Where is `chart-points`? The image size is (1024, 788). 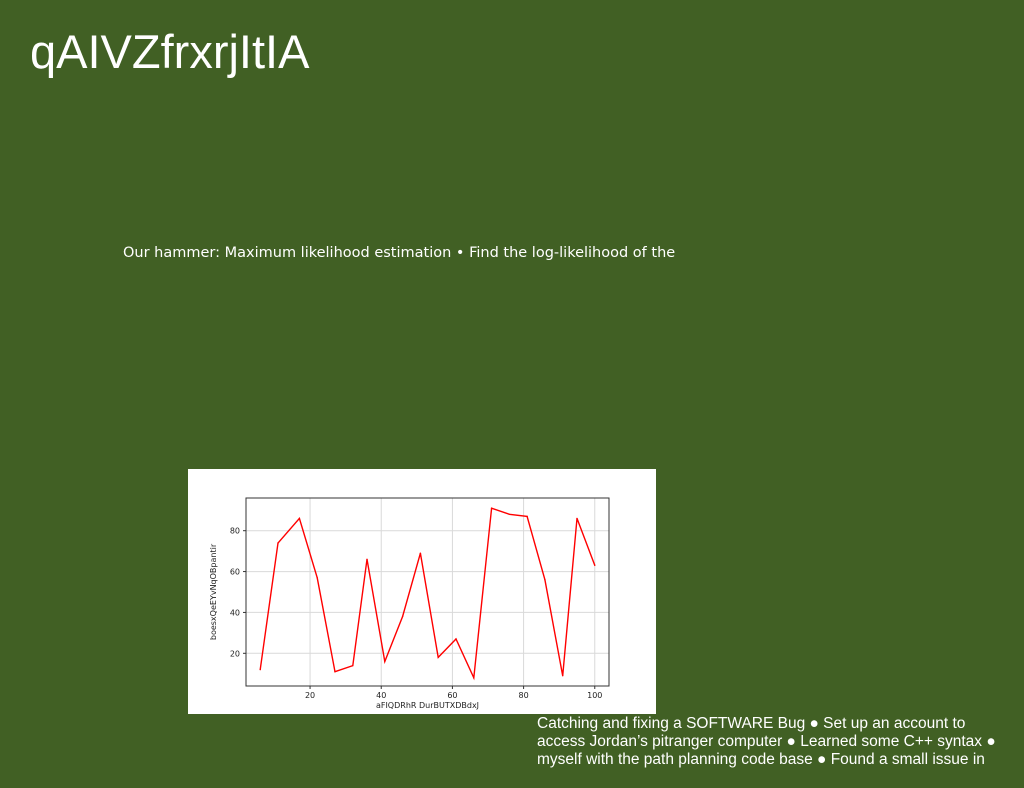 chart-points is located at coordinates (427, 593).